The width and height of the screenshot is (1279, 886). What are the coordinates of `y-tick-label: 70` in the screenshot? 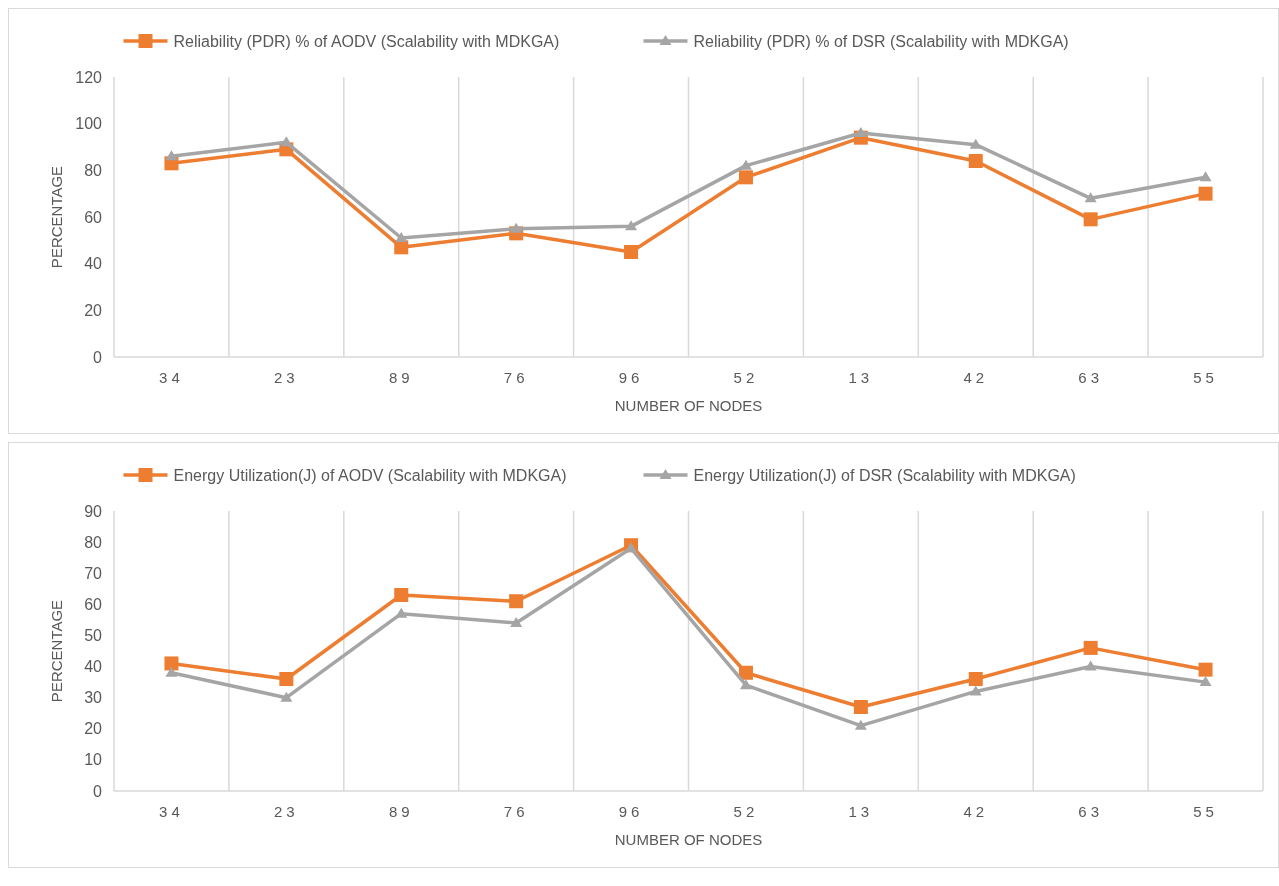 It's located at (93, 573).